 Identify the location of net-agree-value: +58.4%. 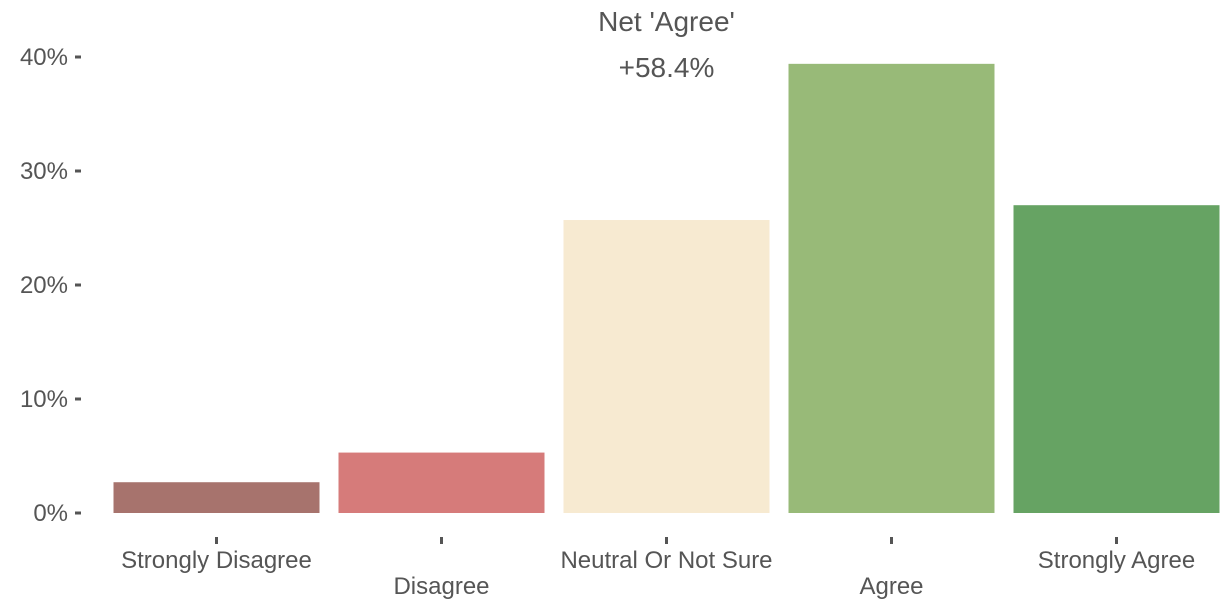
(667, 67).